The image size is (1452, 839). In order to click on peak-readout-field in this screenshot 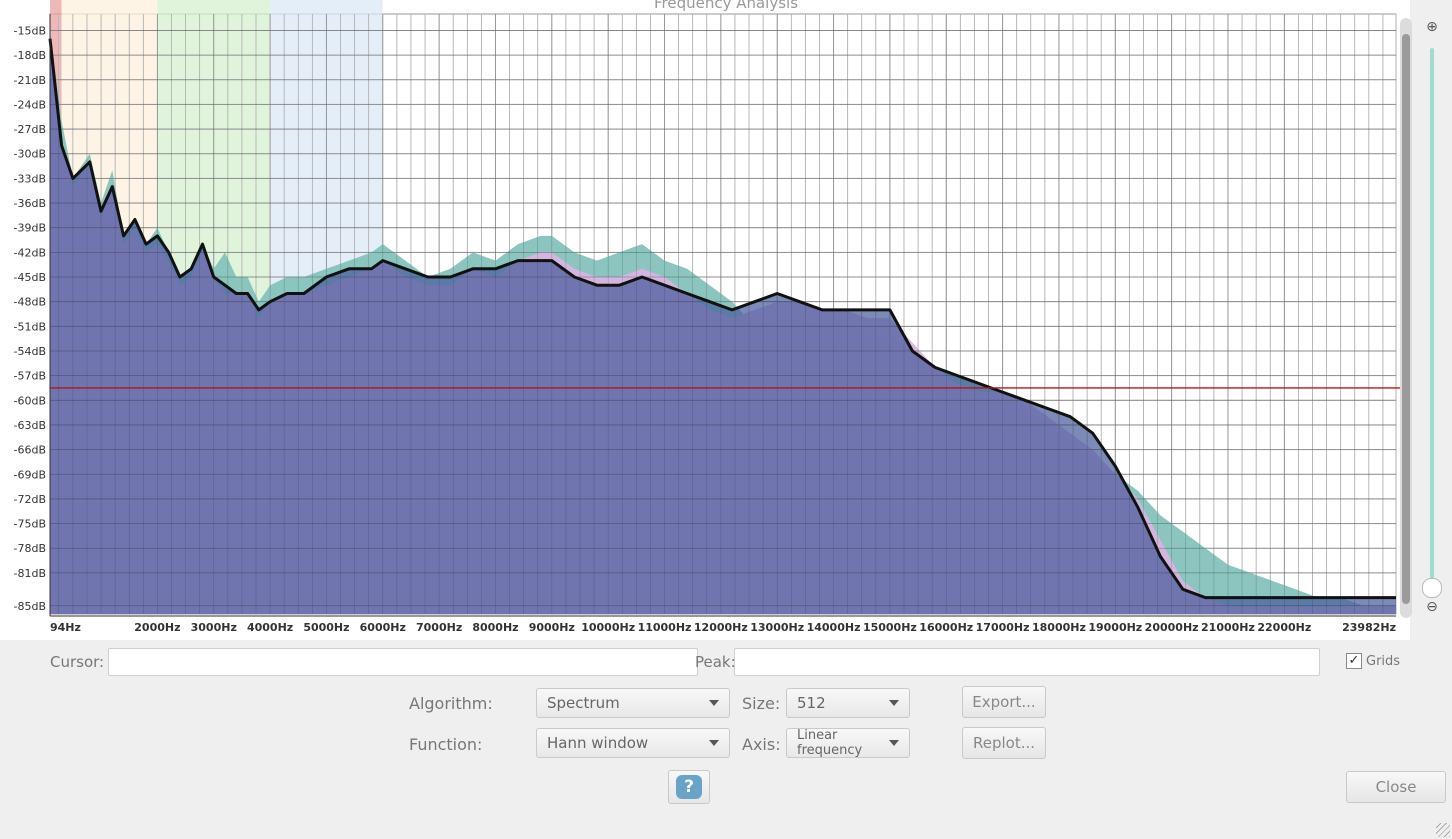, I will do `click(1027, 662)`.